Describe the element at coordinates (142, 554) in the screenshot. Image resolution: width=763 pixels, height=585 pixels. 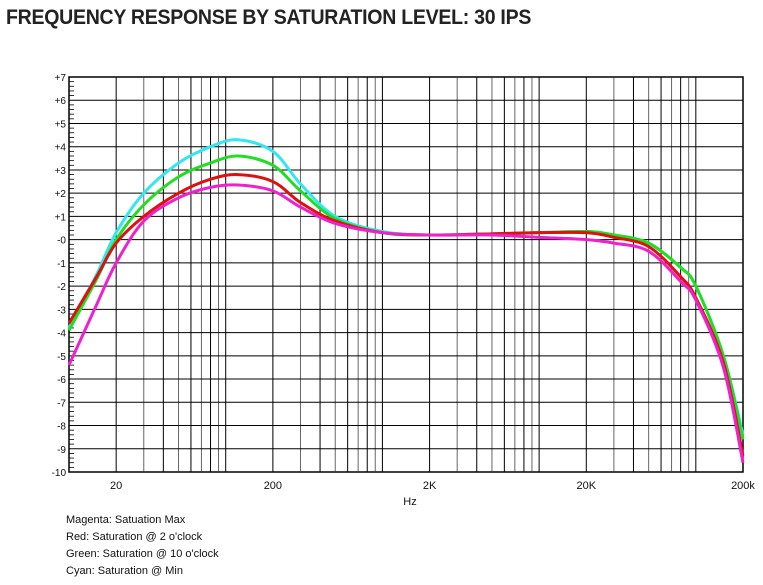
I see `legend-entry-green: Green: Saturation @ 10 o'clock` at that location.